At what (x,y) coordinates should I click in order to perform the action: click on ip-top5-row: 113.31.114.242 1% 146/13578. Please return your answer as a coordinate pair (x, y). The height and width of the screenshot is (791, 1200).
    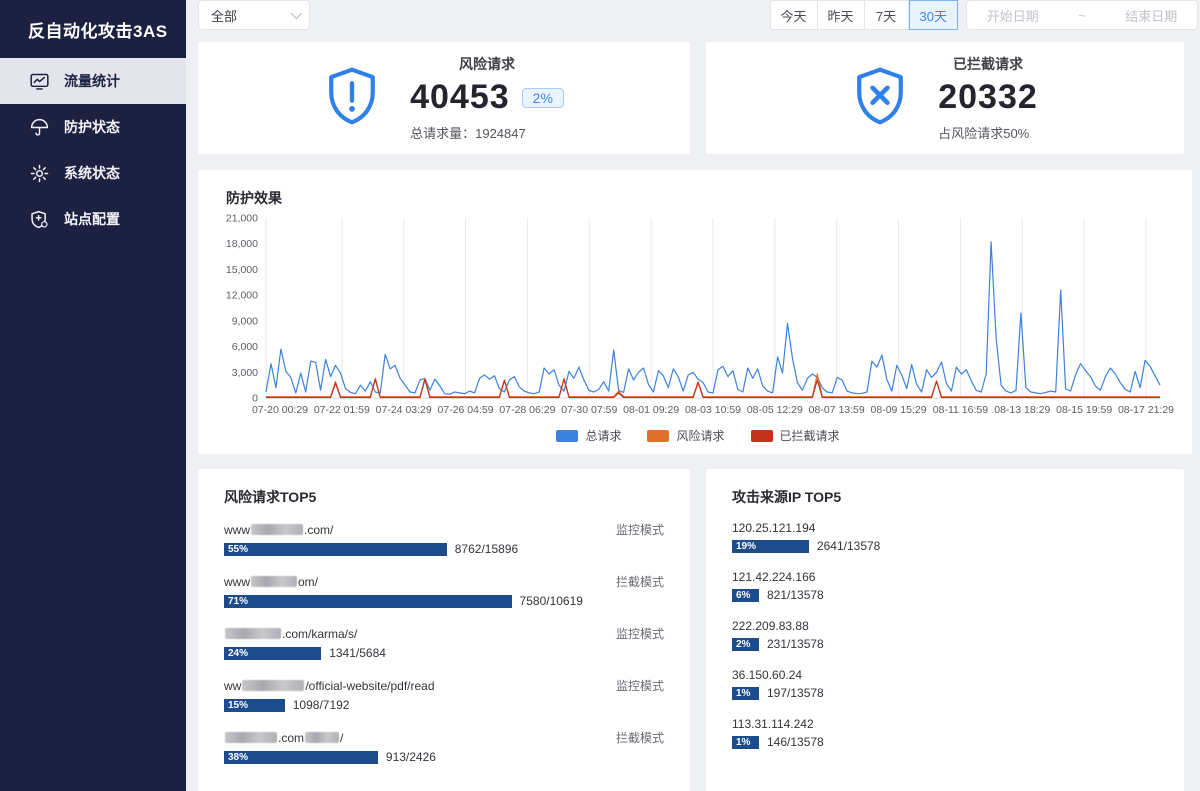
    Looking at the image, I should click on (945, 733).